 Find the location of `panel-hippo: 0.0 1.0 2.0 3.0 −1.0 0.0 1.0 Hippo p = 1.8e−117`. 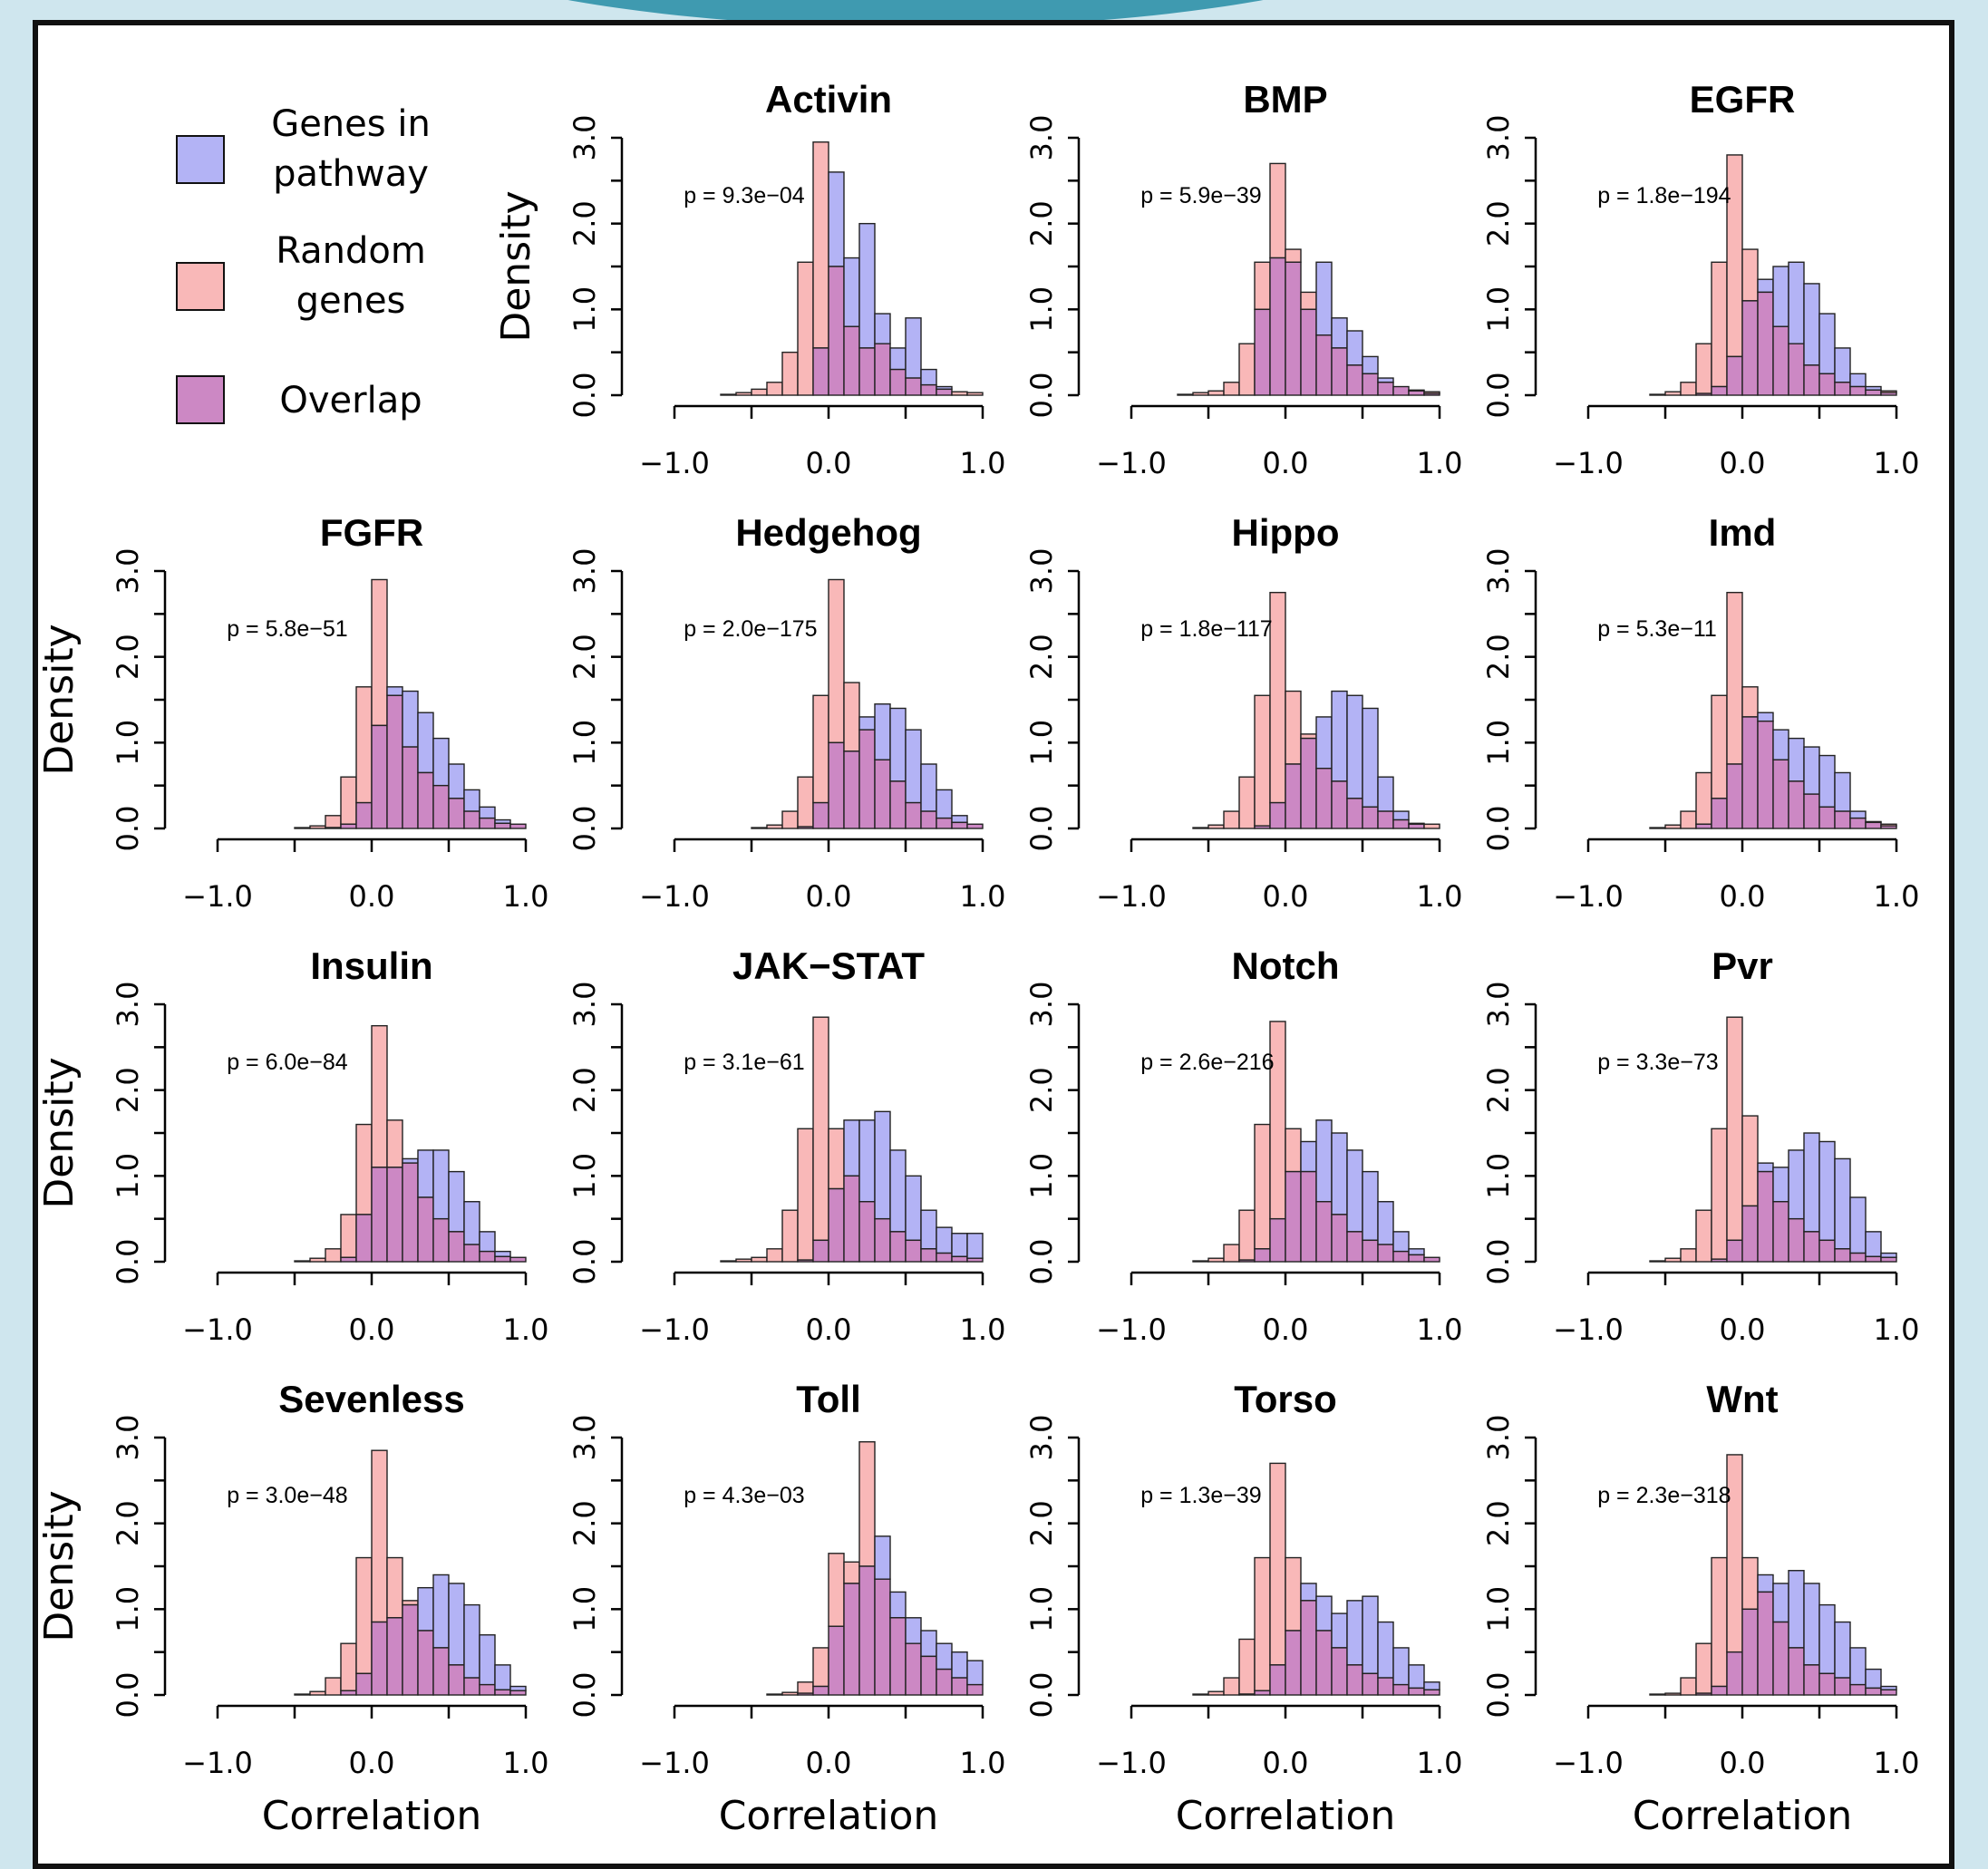

panel-hippo: 0.0 1.0 2.0 3.0 −1.0 0.0 1.0 Hippo p = 1.8e−117 is located at coordinates (1243, 712).